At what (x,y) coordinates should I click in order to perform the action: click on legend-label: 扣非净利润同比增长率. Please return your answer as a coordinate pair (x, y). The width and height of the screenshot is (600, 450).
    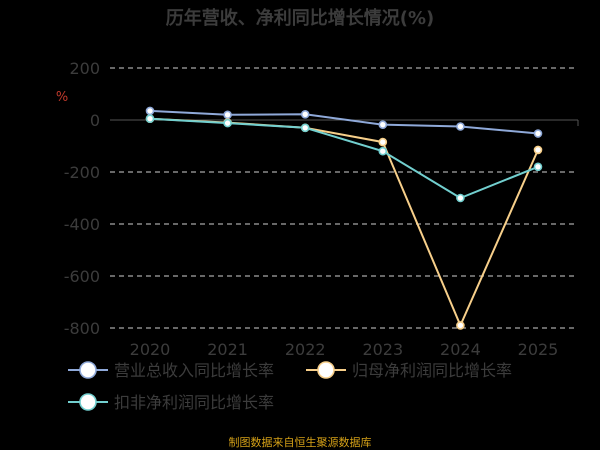
    Looking at the image, I should click on (194, 402).